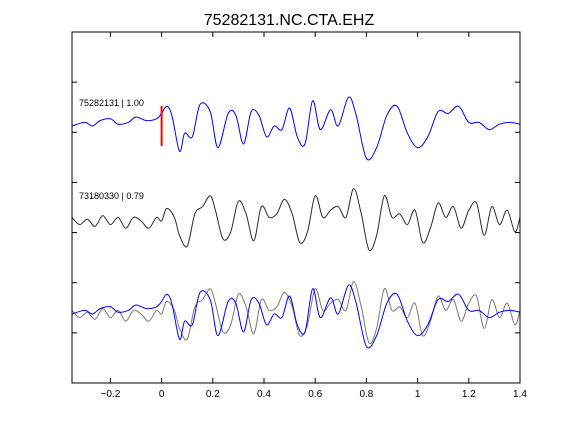 The width and height of the screenshot is (576, 437). Describe the element at coordinates (296, 313) in the screenshot. I see `overlay-trace-2-waveform` at that location.